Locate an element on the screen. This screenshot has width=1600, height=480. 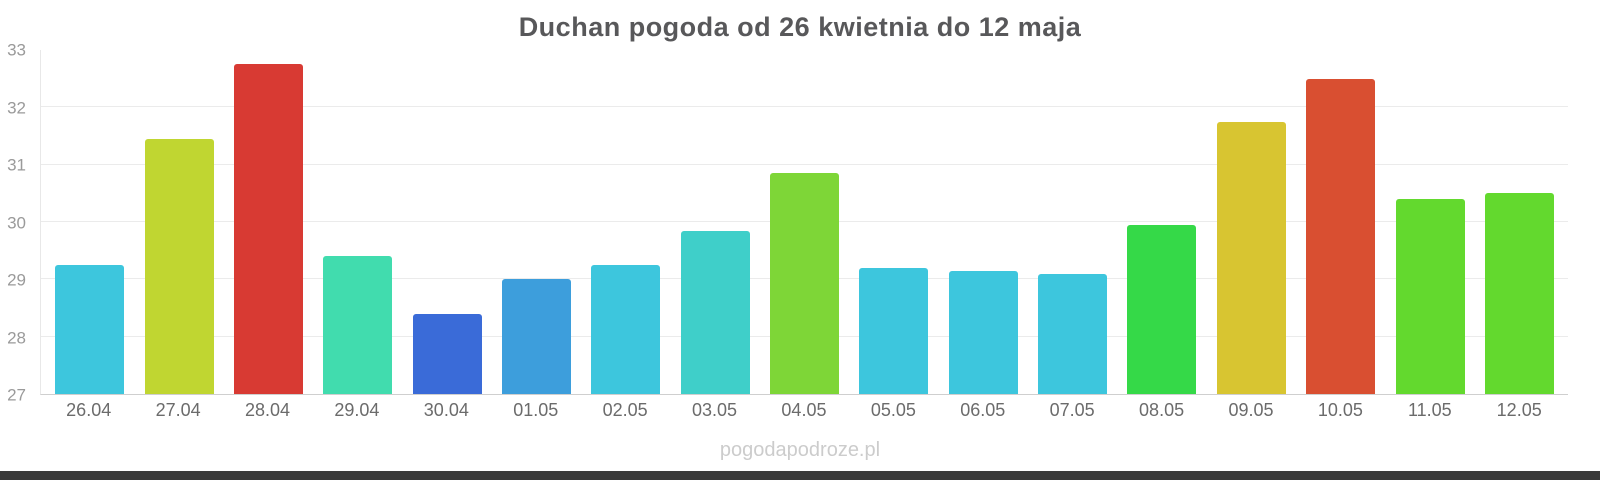
y-tick-label: 33 is located at coordinates (16, 50).